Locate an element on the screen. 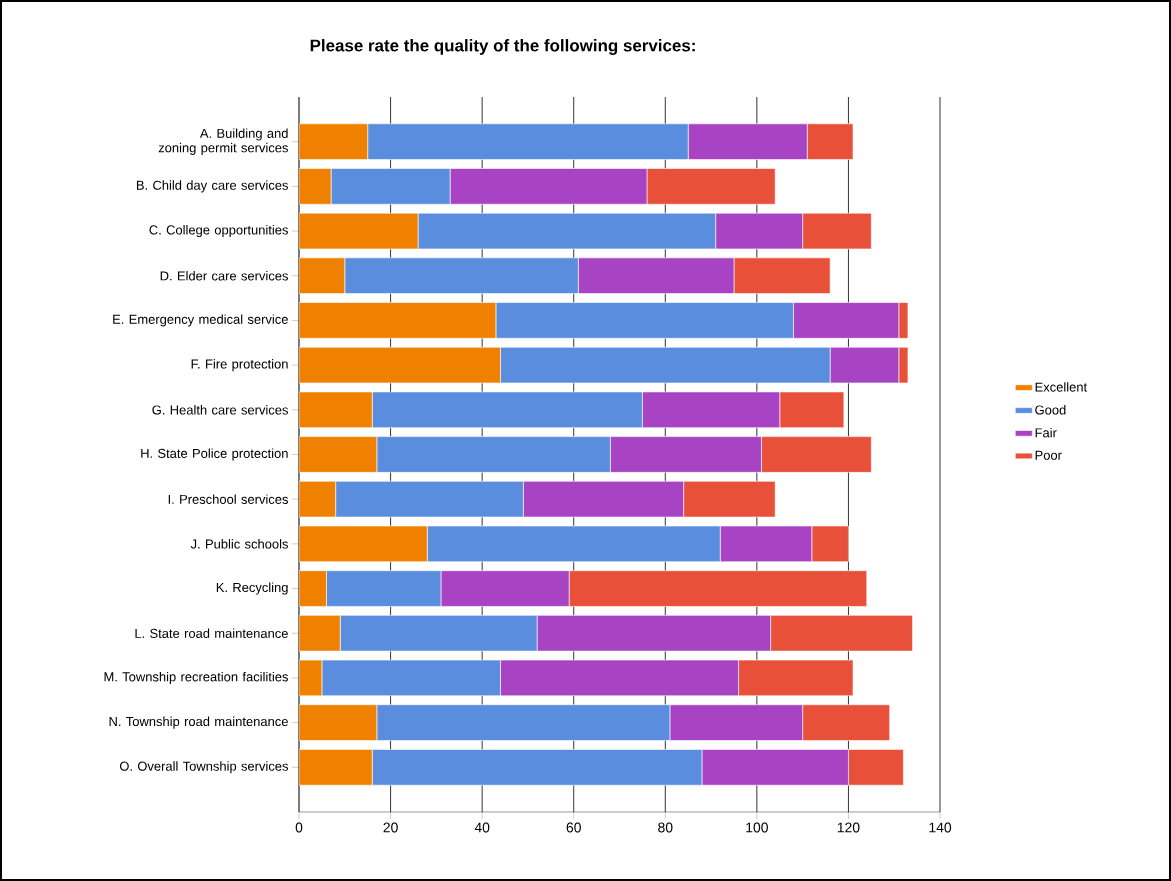 This screenshot has width=1171, height=881. legend-label: Poor is located at coordinates (1048, 455).